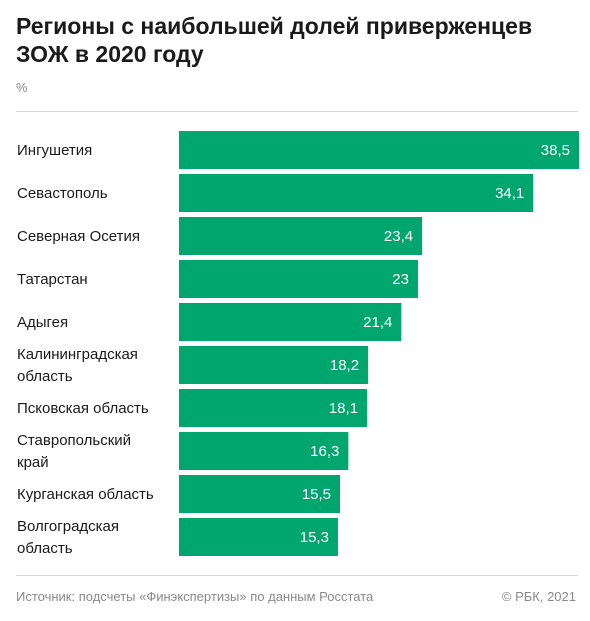  I want to click on category-label: Адыгея, so click(42, 322).